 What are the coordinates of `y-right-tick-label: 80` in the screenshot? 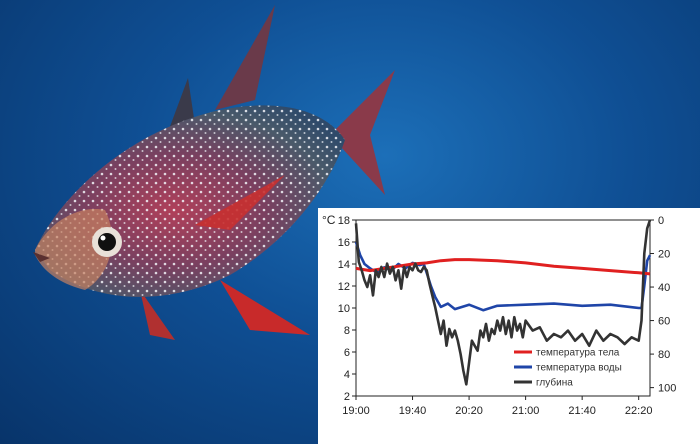 It's located at (664, 355).